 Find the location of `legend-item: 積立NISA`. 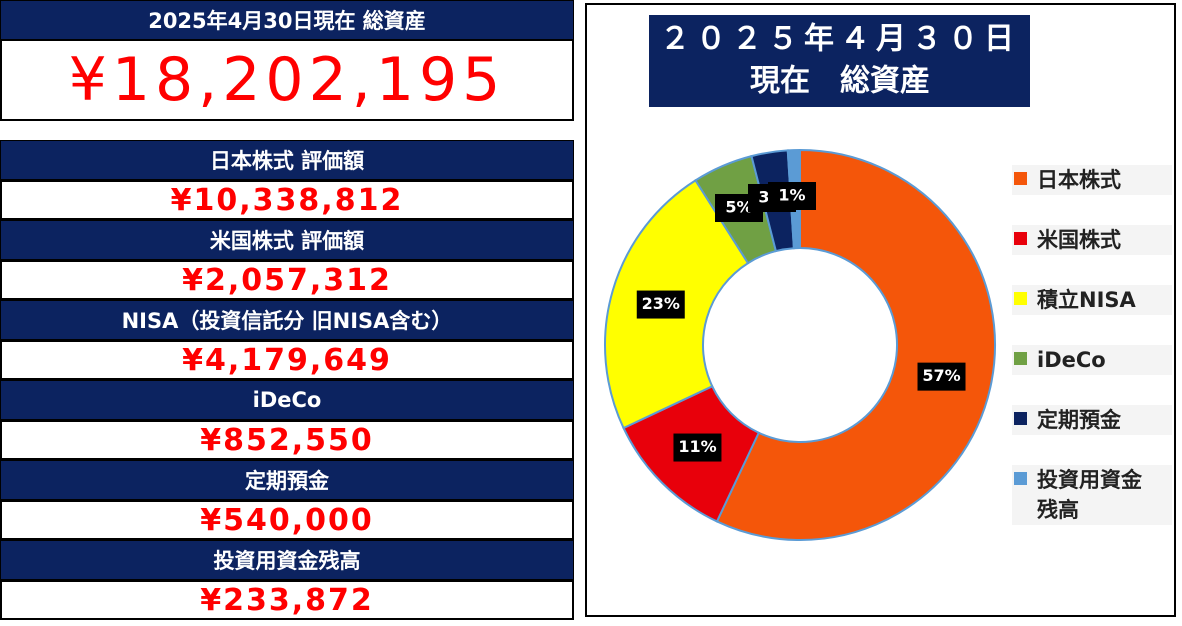

legend-item: 積立NISA is located at coordinates (1092, 300).